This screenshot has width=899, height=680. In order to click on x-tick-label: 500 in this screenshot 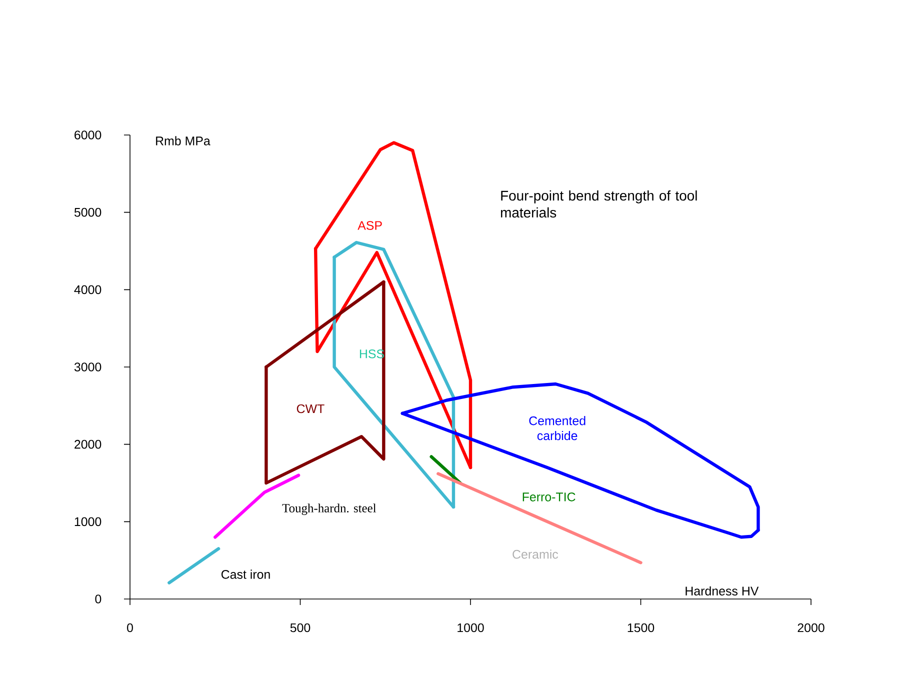, I will do `click(300, 627)`.